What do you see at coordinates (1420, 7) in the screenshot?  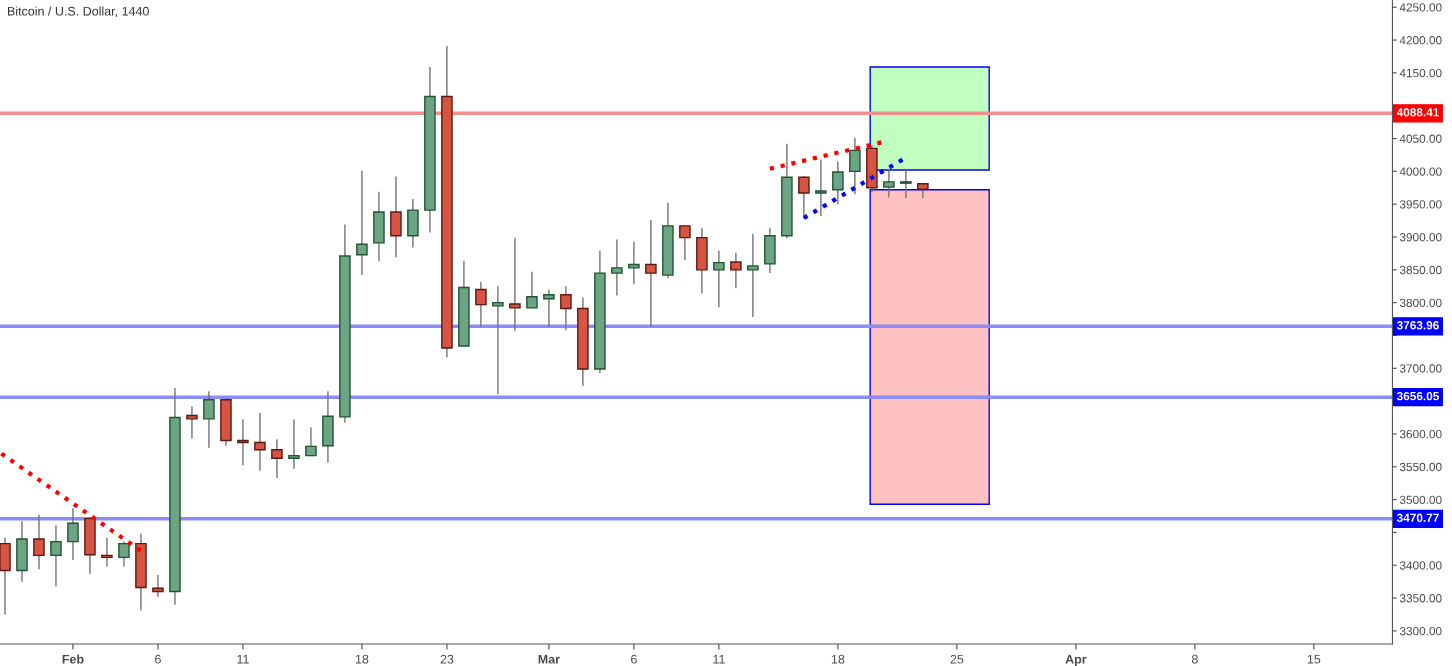 I see `y-tick-label: 4250.00` at bounding box center [1420, 7].